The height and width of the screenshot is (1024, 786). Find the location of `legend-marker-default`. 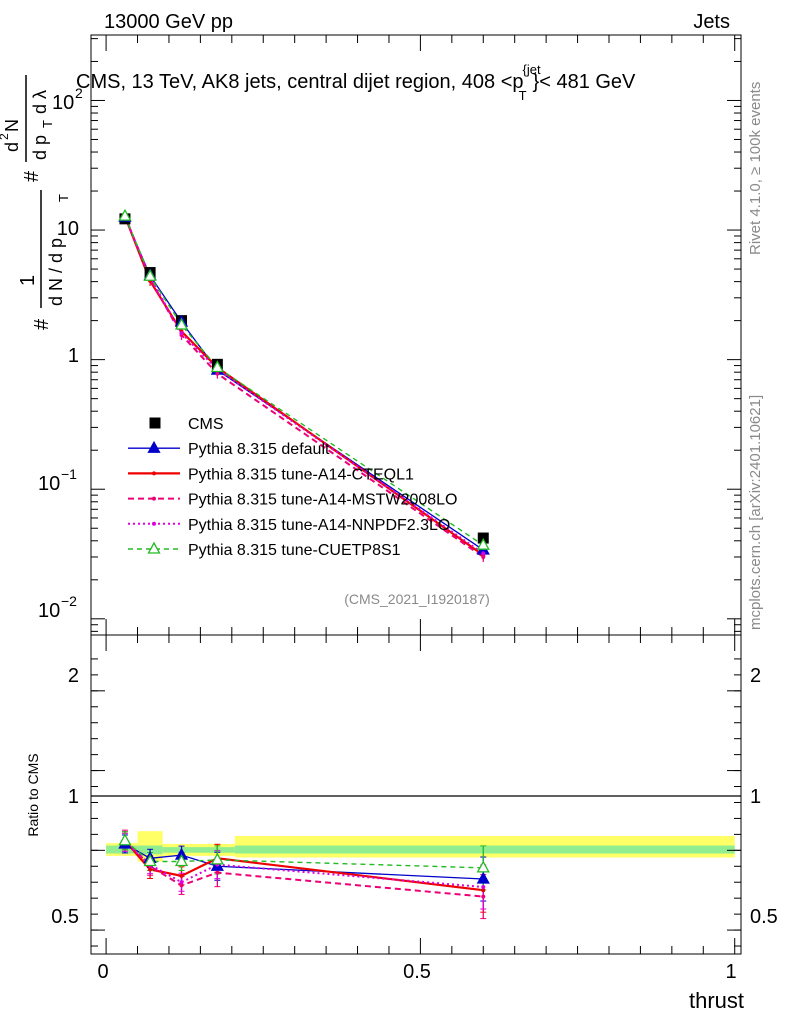

legend-marker-default is located at coordinates (154, 446).